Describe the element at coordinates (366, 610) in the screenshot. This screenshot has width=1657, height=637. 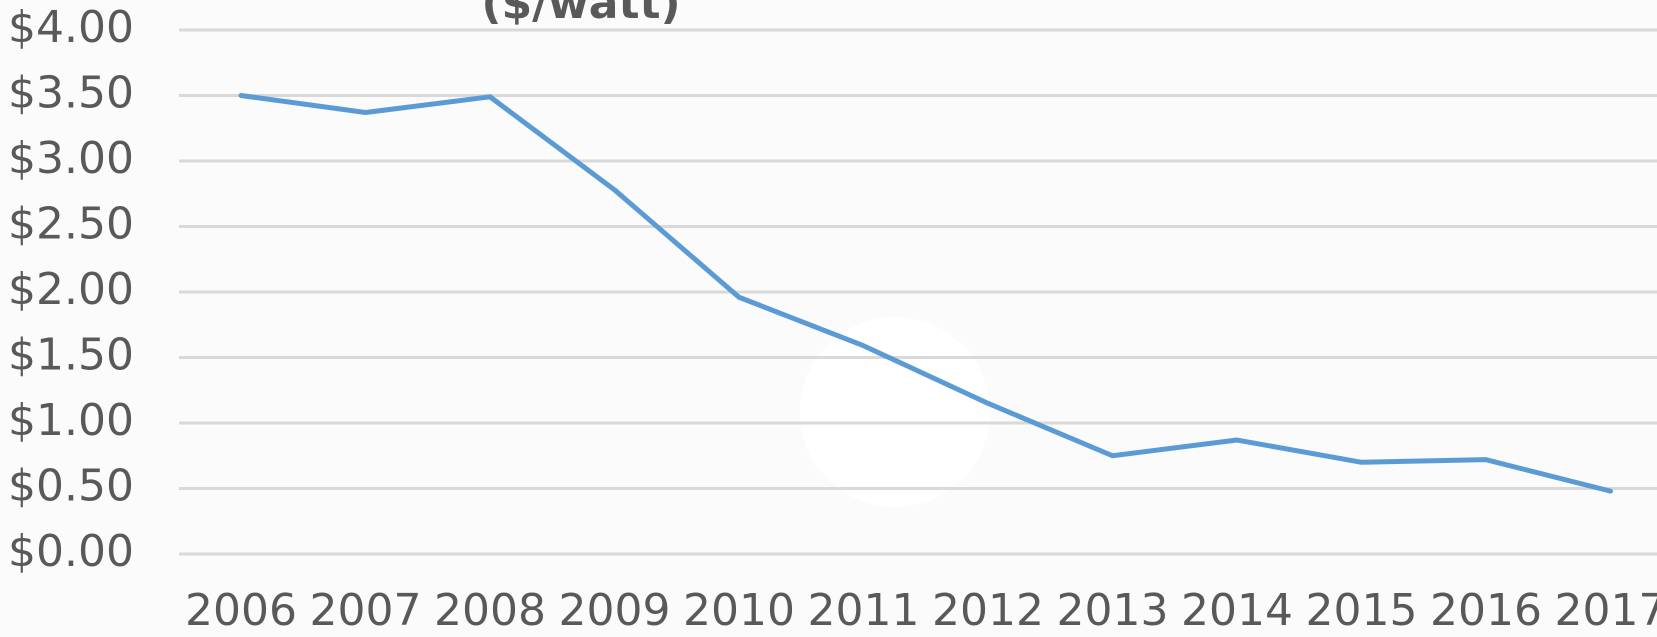
I see `x-tick-label: 2007` at that location.